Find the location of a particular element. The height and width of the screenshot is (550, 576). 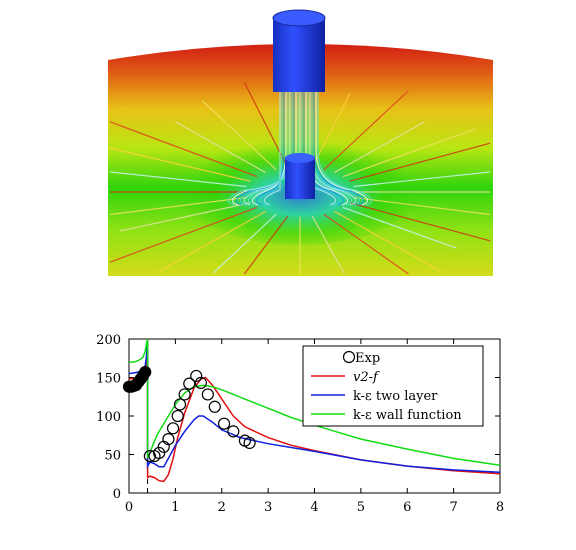

y-tick-label: 50 is located at coordinates (112, 456).